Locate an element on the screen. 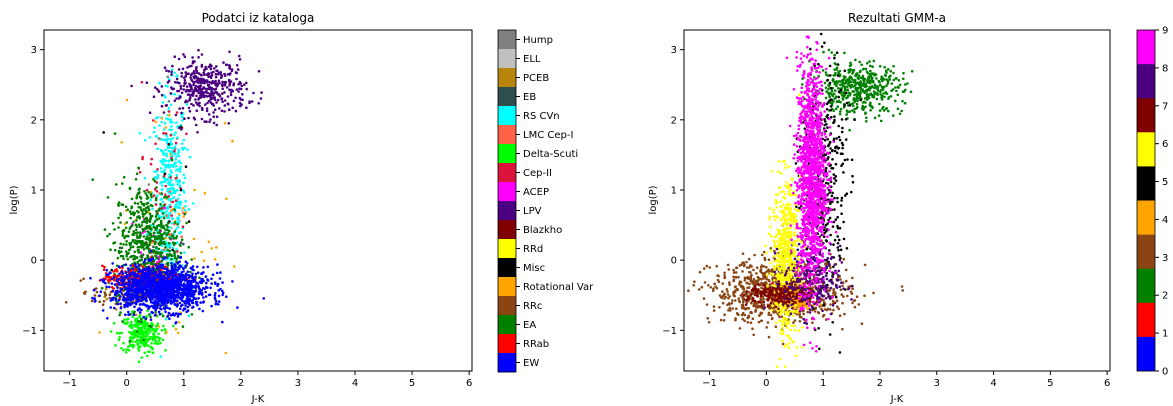 The image size is (1173, 406). left-scatter-points is located at coordinates (165, 206).